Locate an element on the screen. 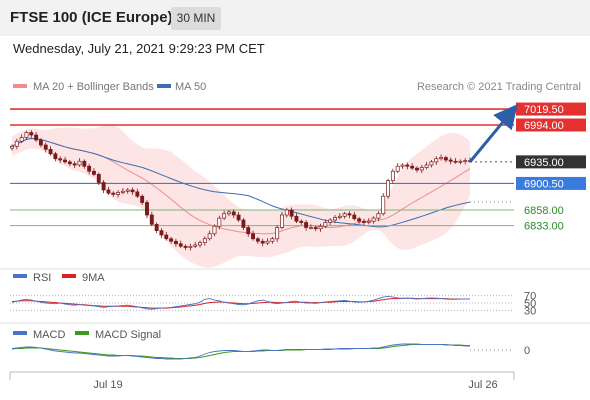  rsi-ma-line is located at coordinates (240, 303).